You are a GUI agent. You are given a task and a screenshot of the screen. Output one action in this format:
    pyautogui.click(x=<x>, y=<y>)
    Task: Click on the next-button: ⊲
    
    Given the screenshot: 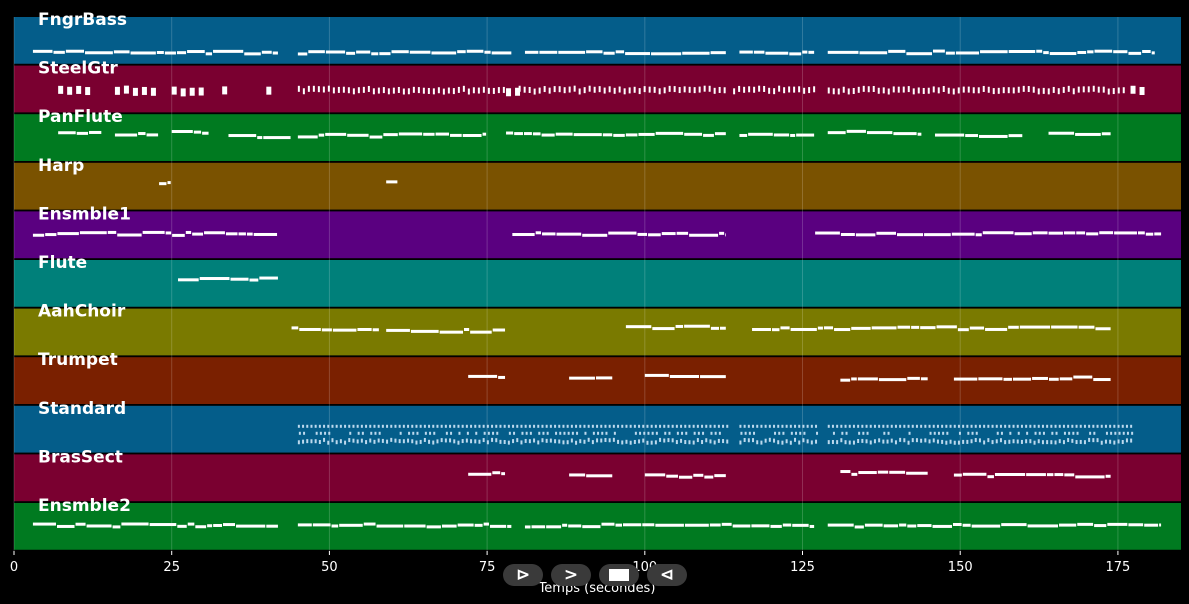 What is the action you would take?
    pyautogui.click(x=667, y=575)
    